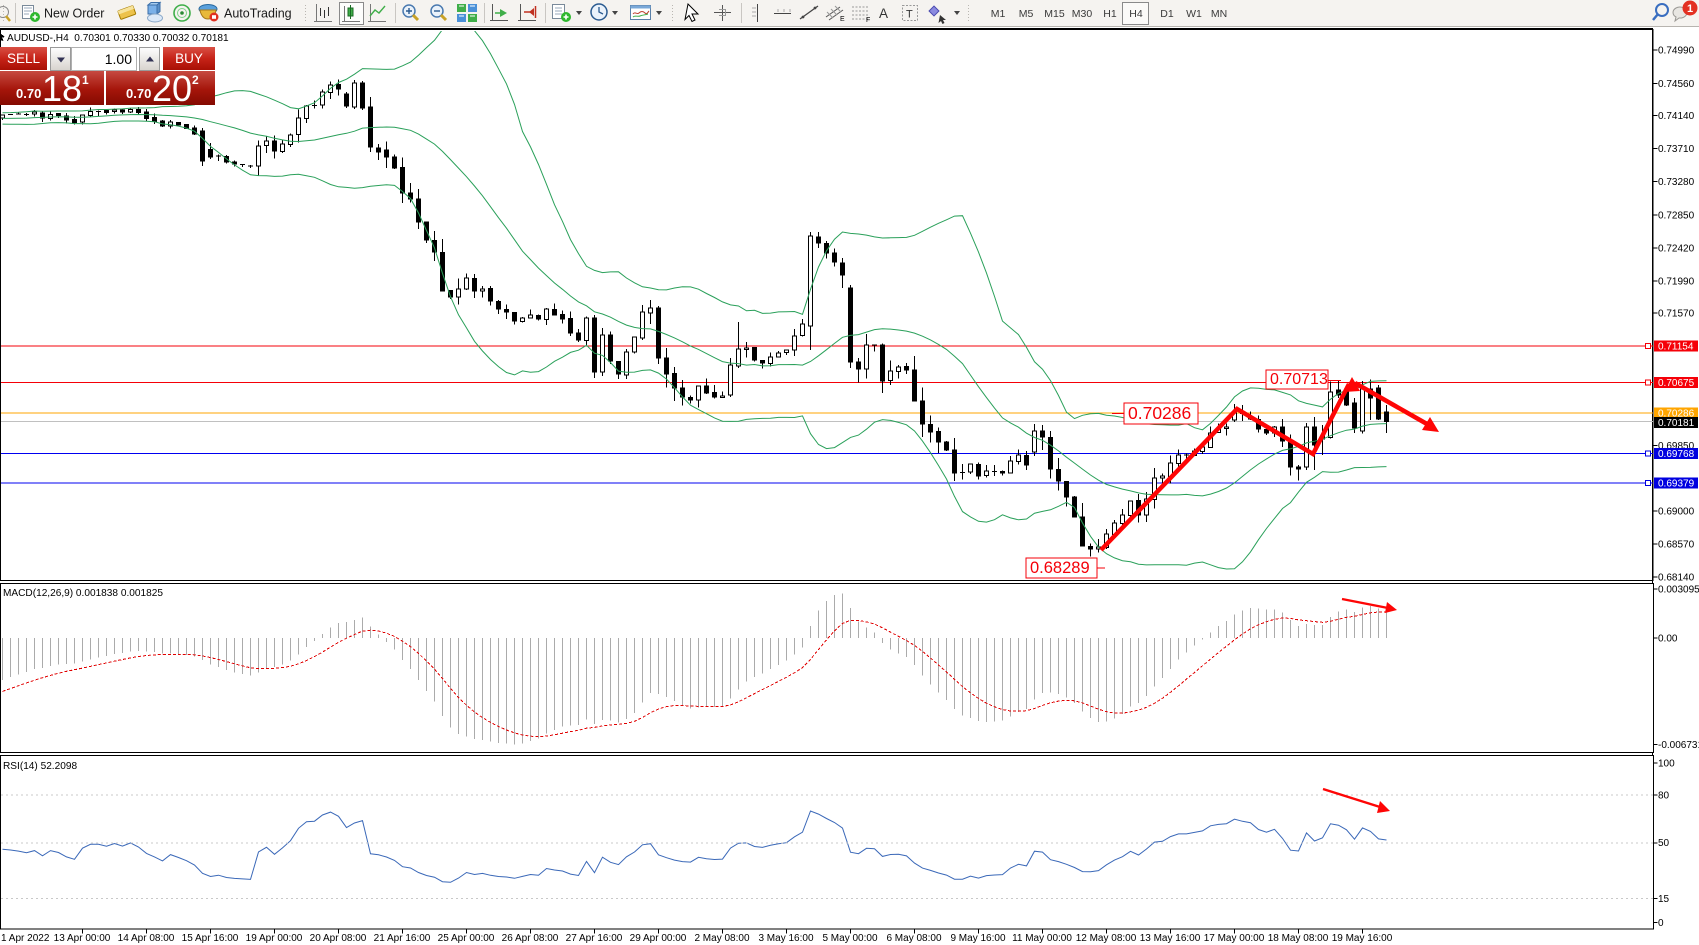  I want to click on svg-text: 100, so click(1666, 764).